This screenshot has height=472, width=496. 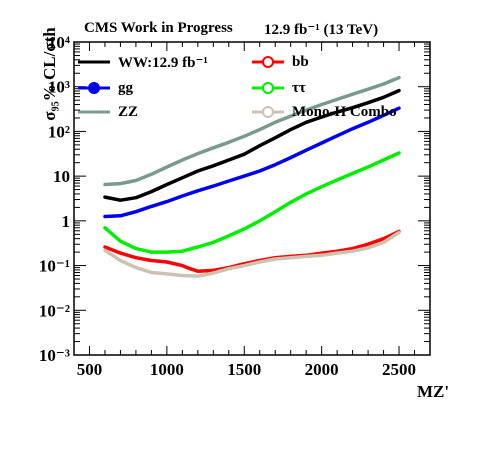 I want to click on x-tick-label: 1500, so click(x=244, y=369).